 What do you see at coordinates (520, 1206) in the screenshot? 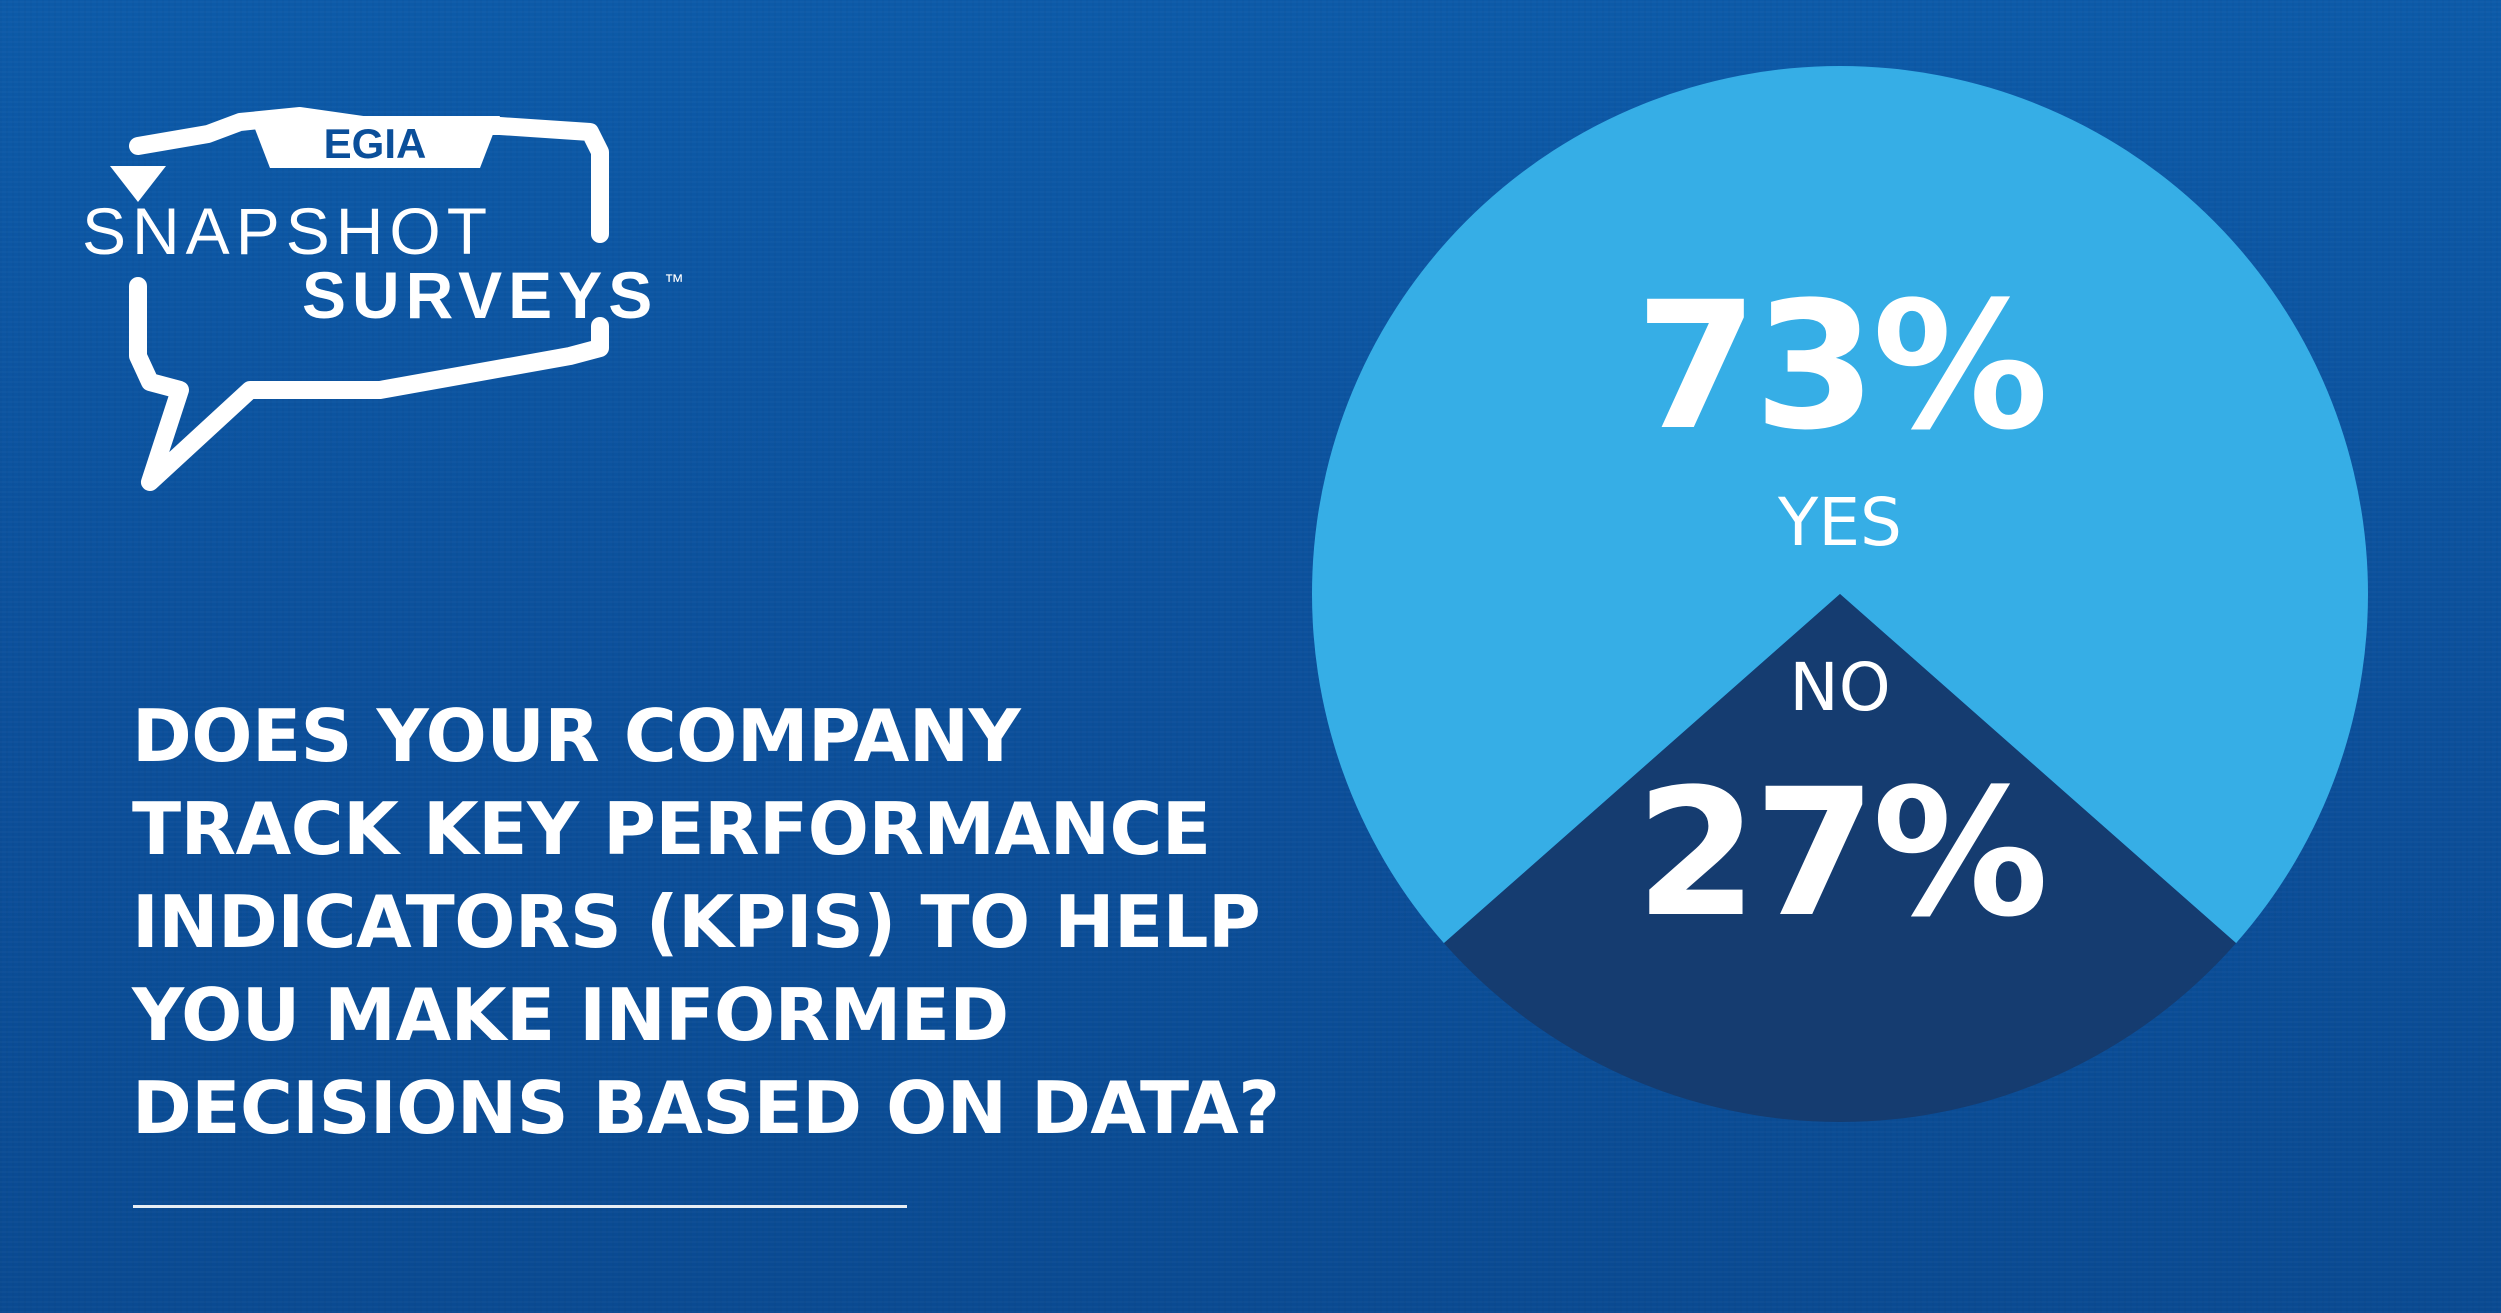
I see `divider-line` at bounding box center [520, 1206].